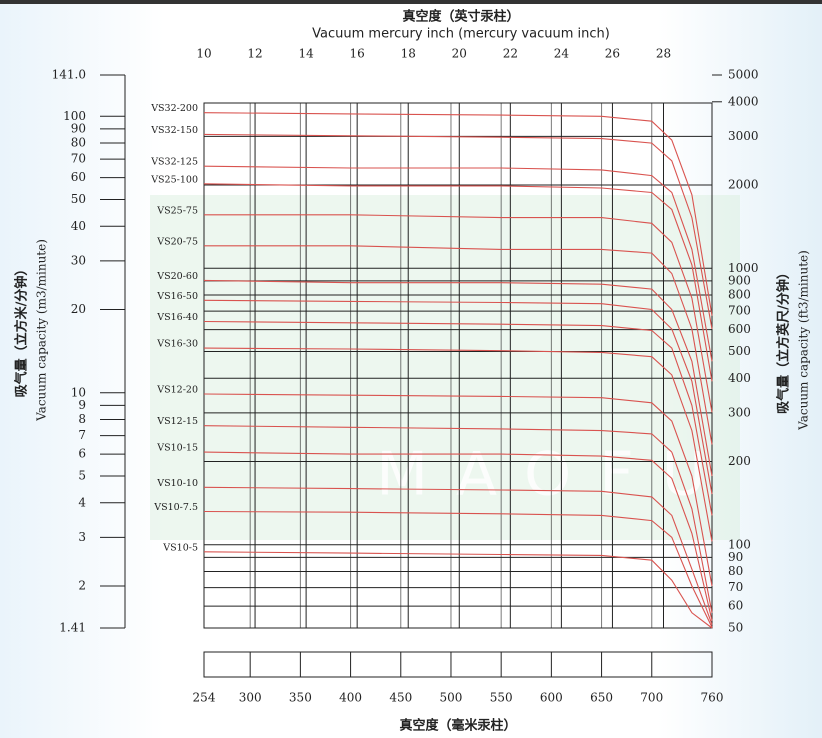 The height and width of the screenshot is (738, 822). Describe the element at coordinates (177, 210) in the screenshot. I see `series-label: VS25-75` at that location.